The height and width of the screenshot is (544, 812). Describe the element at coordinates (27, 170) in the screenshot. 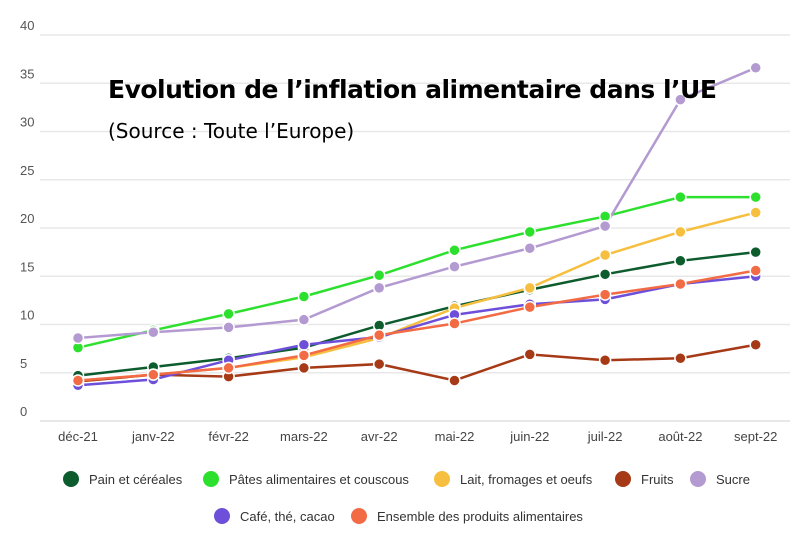

I see `y-tick-label: 25` at that location.